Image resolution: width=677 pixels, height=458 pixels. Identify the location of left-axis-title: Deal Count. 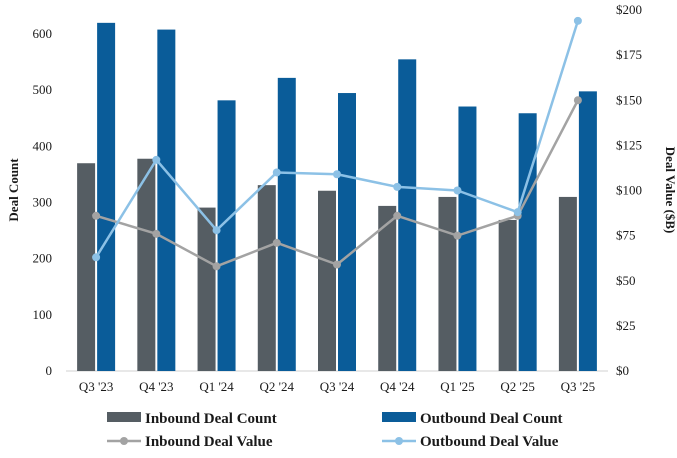
(13, 190).